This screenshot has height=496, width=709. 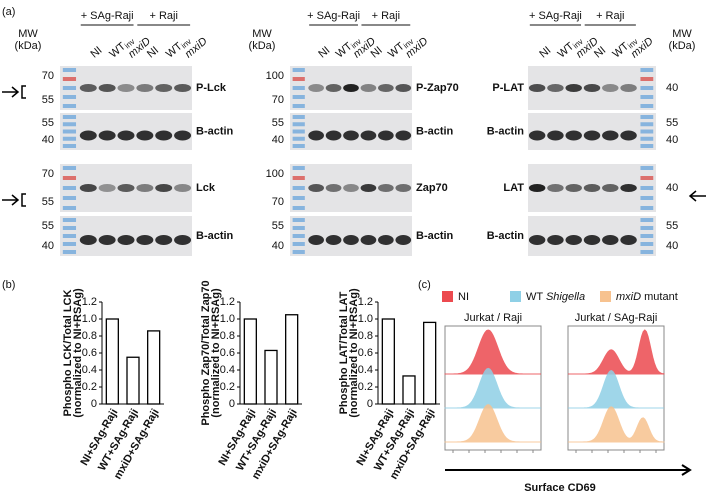 I want to click on panel-label: (a), so click(x=8, y=12).